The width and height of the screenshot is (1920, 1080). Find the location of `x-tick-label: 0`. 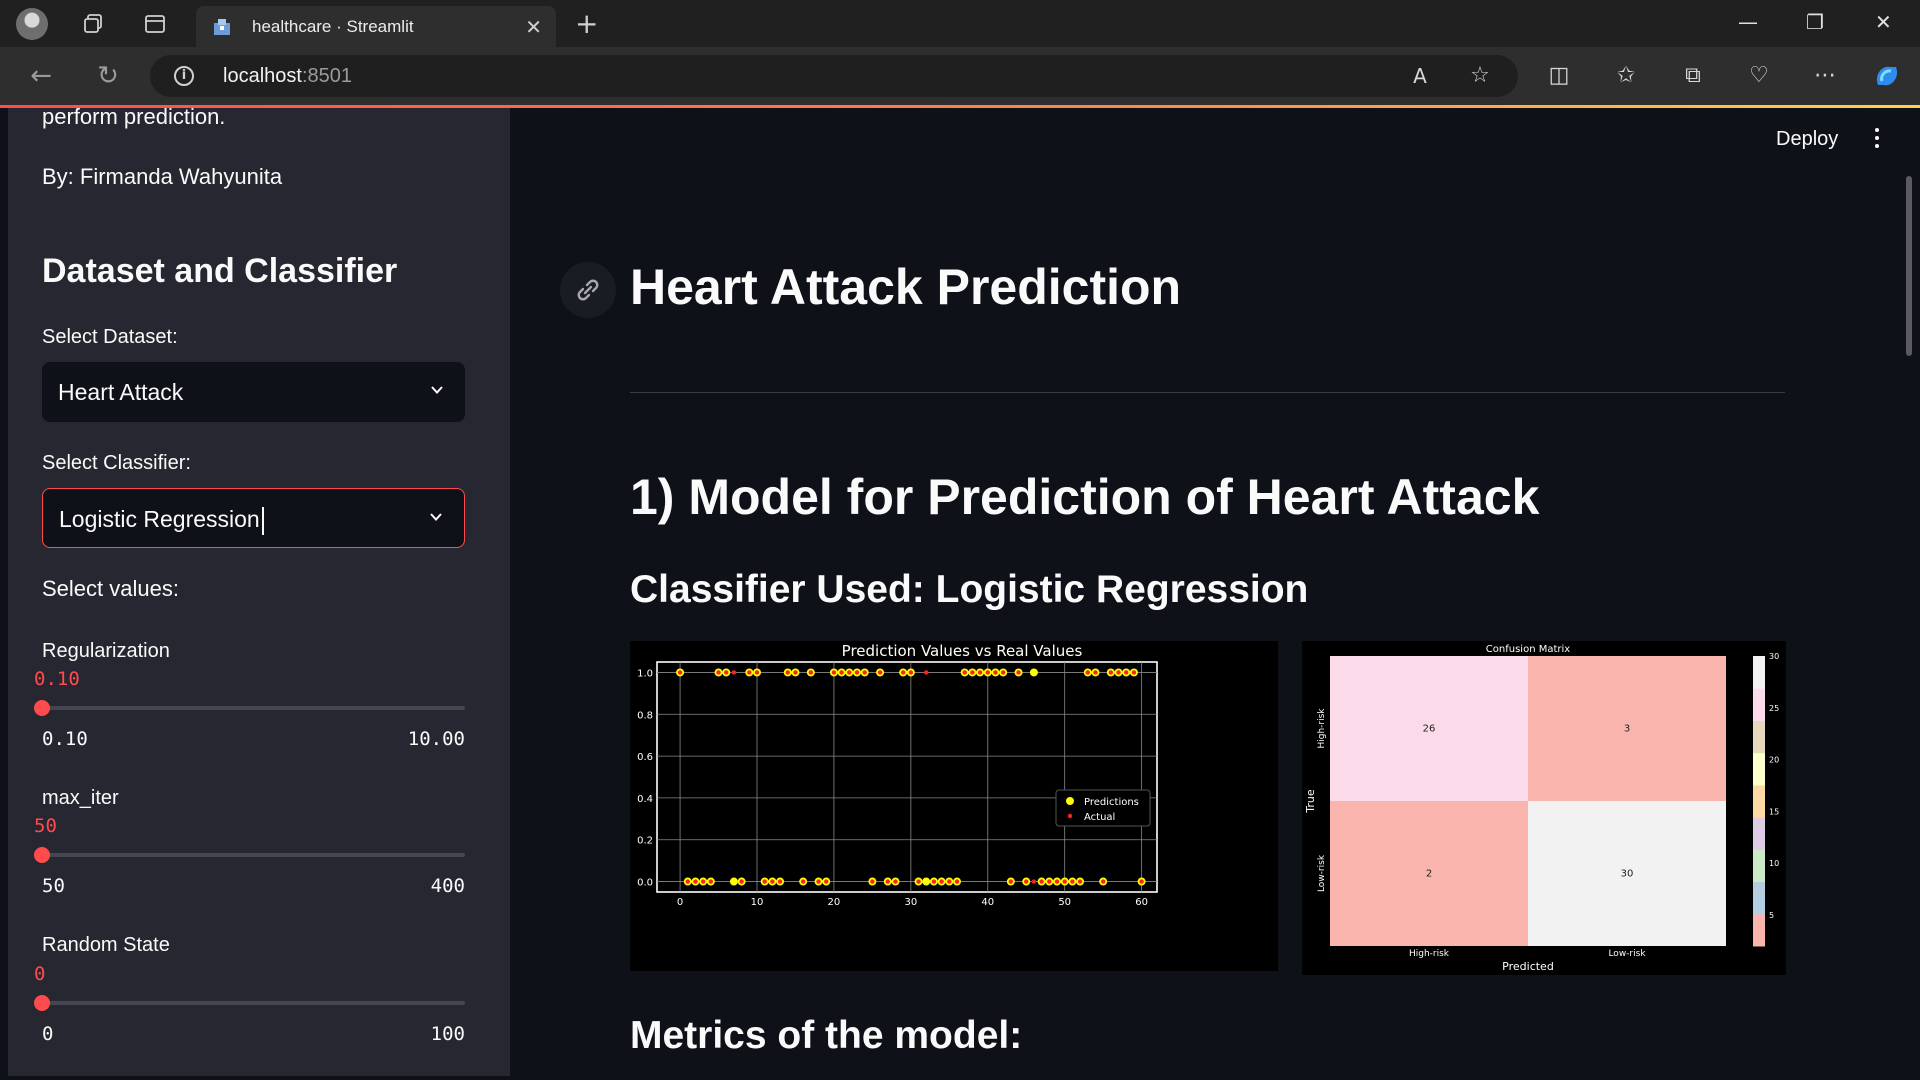

x-tick-label: 0 is located at coordinates (680, 902).